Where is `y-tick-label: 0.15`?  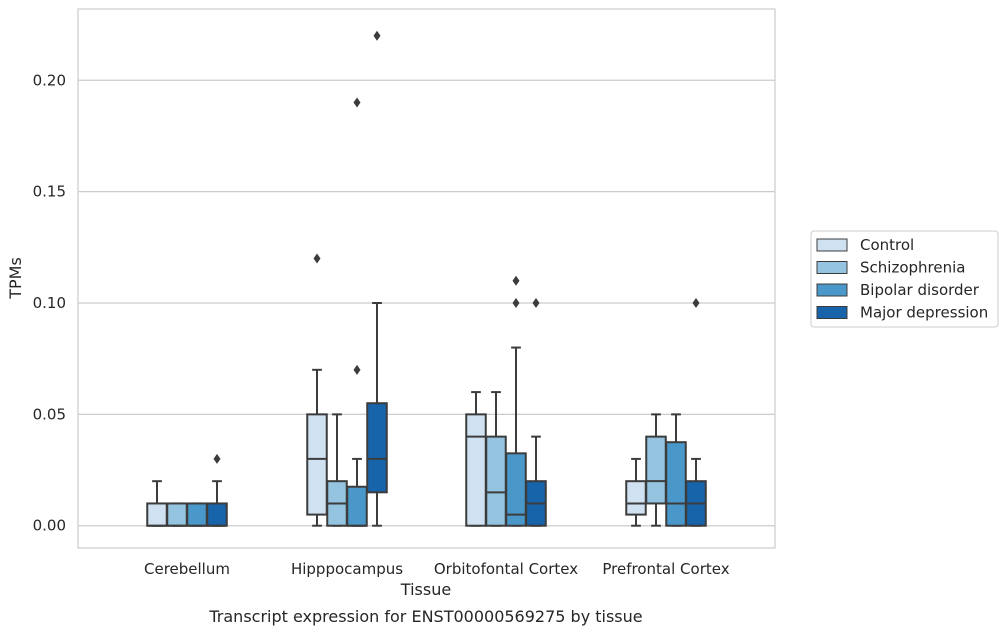 y-tick-label: 0.15 is located at coordinates (49, 192).